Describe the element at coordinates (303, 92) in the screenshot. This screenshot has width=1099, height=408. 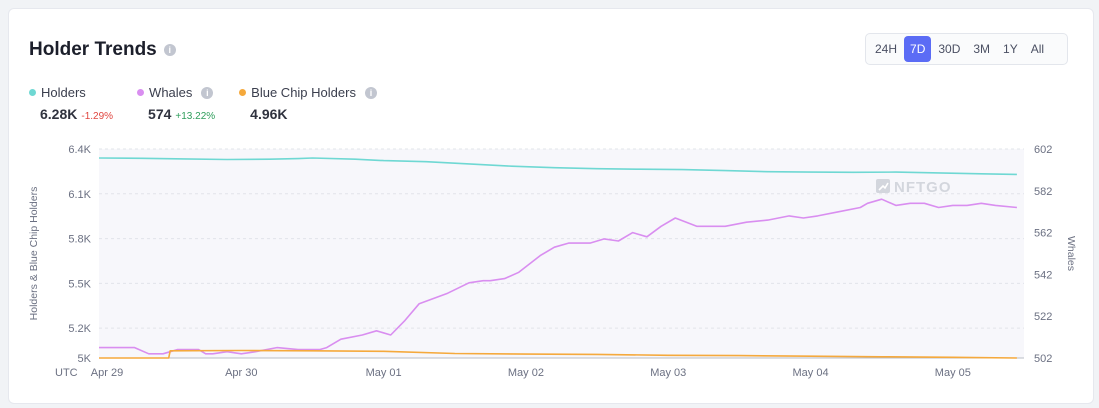
I see `legend-label: Blue Chip Holders` at that location.